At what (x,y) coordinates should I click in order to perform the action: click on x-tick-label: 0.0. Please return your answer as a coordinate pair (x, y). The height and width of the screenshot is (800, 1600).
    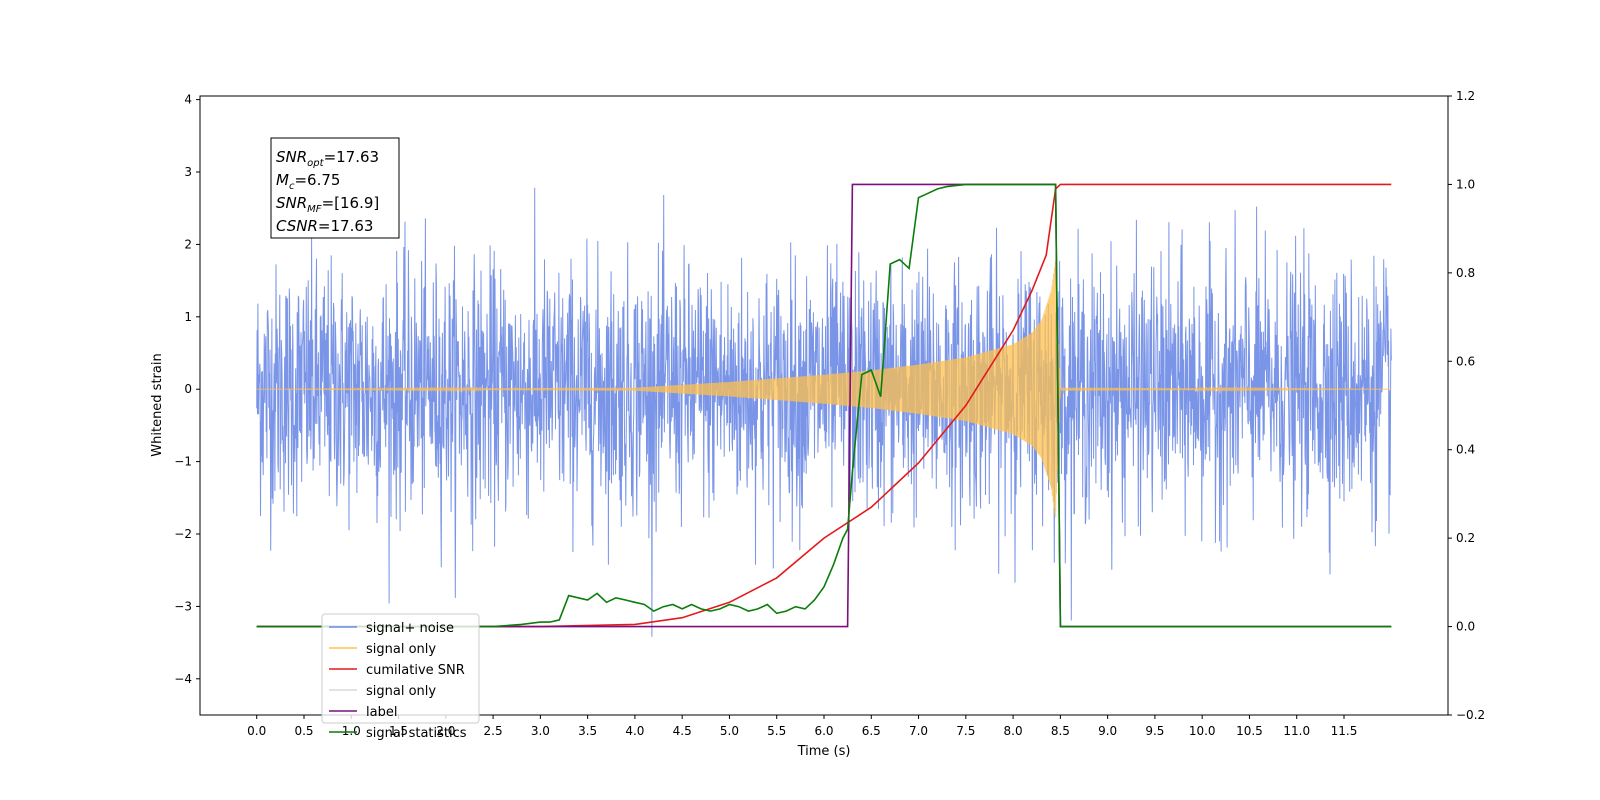
    Looking at the image, I should click on (256, 731).